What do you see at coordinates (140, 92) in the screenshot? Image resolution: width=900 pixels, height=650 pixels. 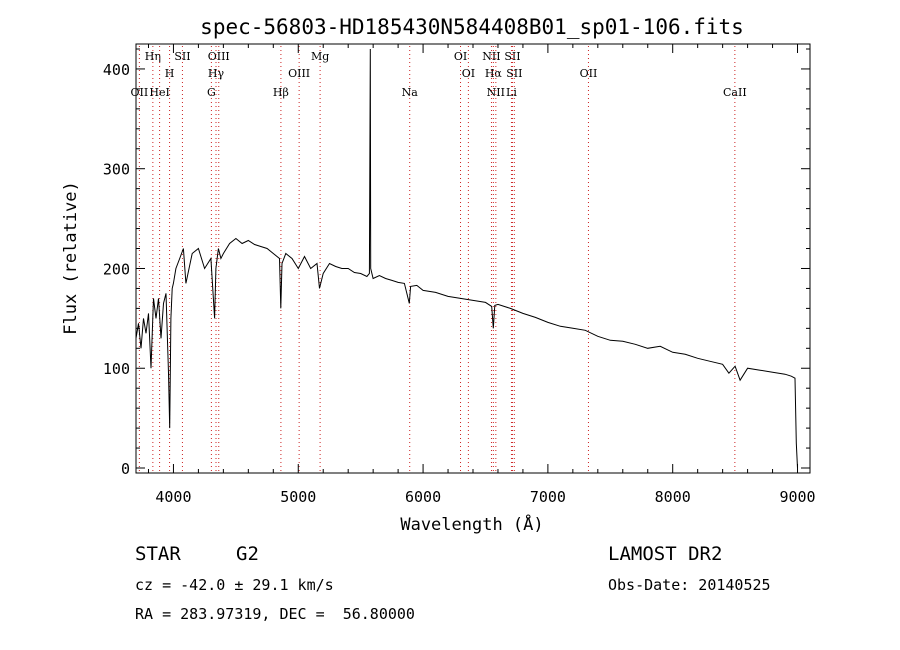 I see `line-label-0: OII` at bounding box center [140, 92].